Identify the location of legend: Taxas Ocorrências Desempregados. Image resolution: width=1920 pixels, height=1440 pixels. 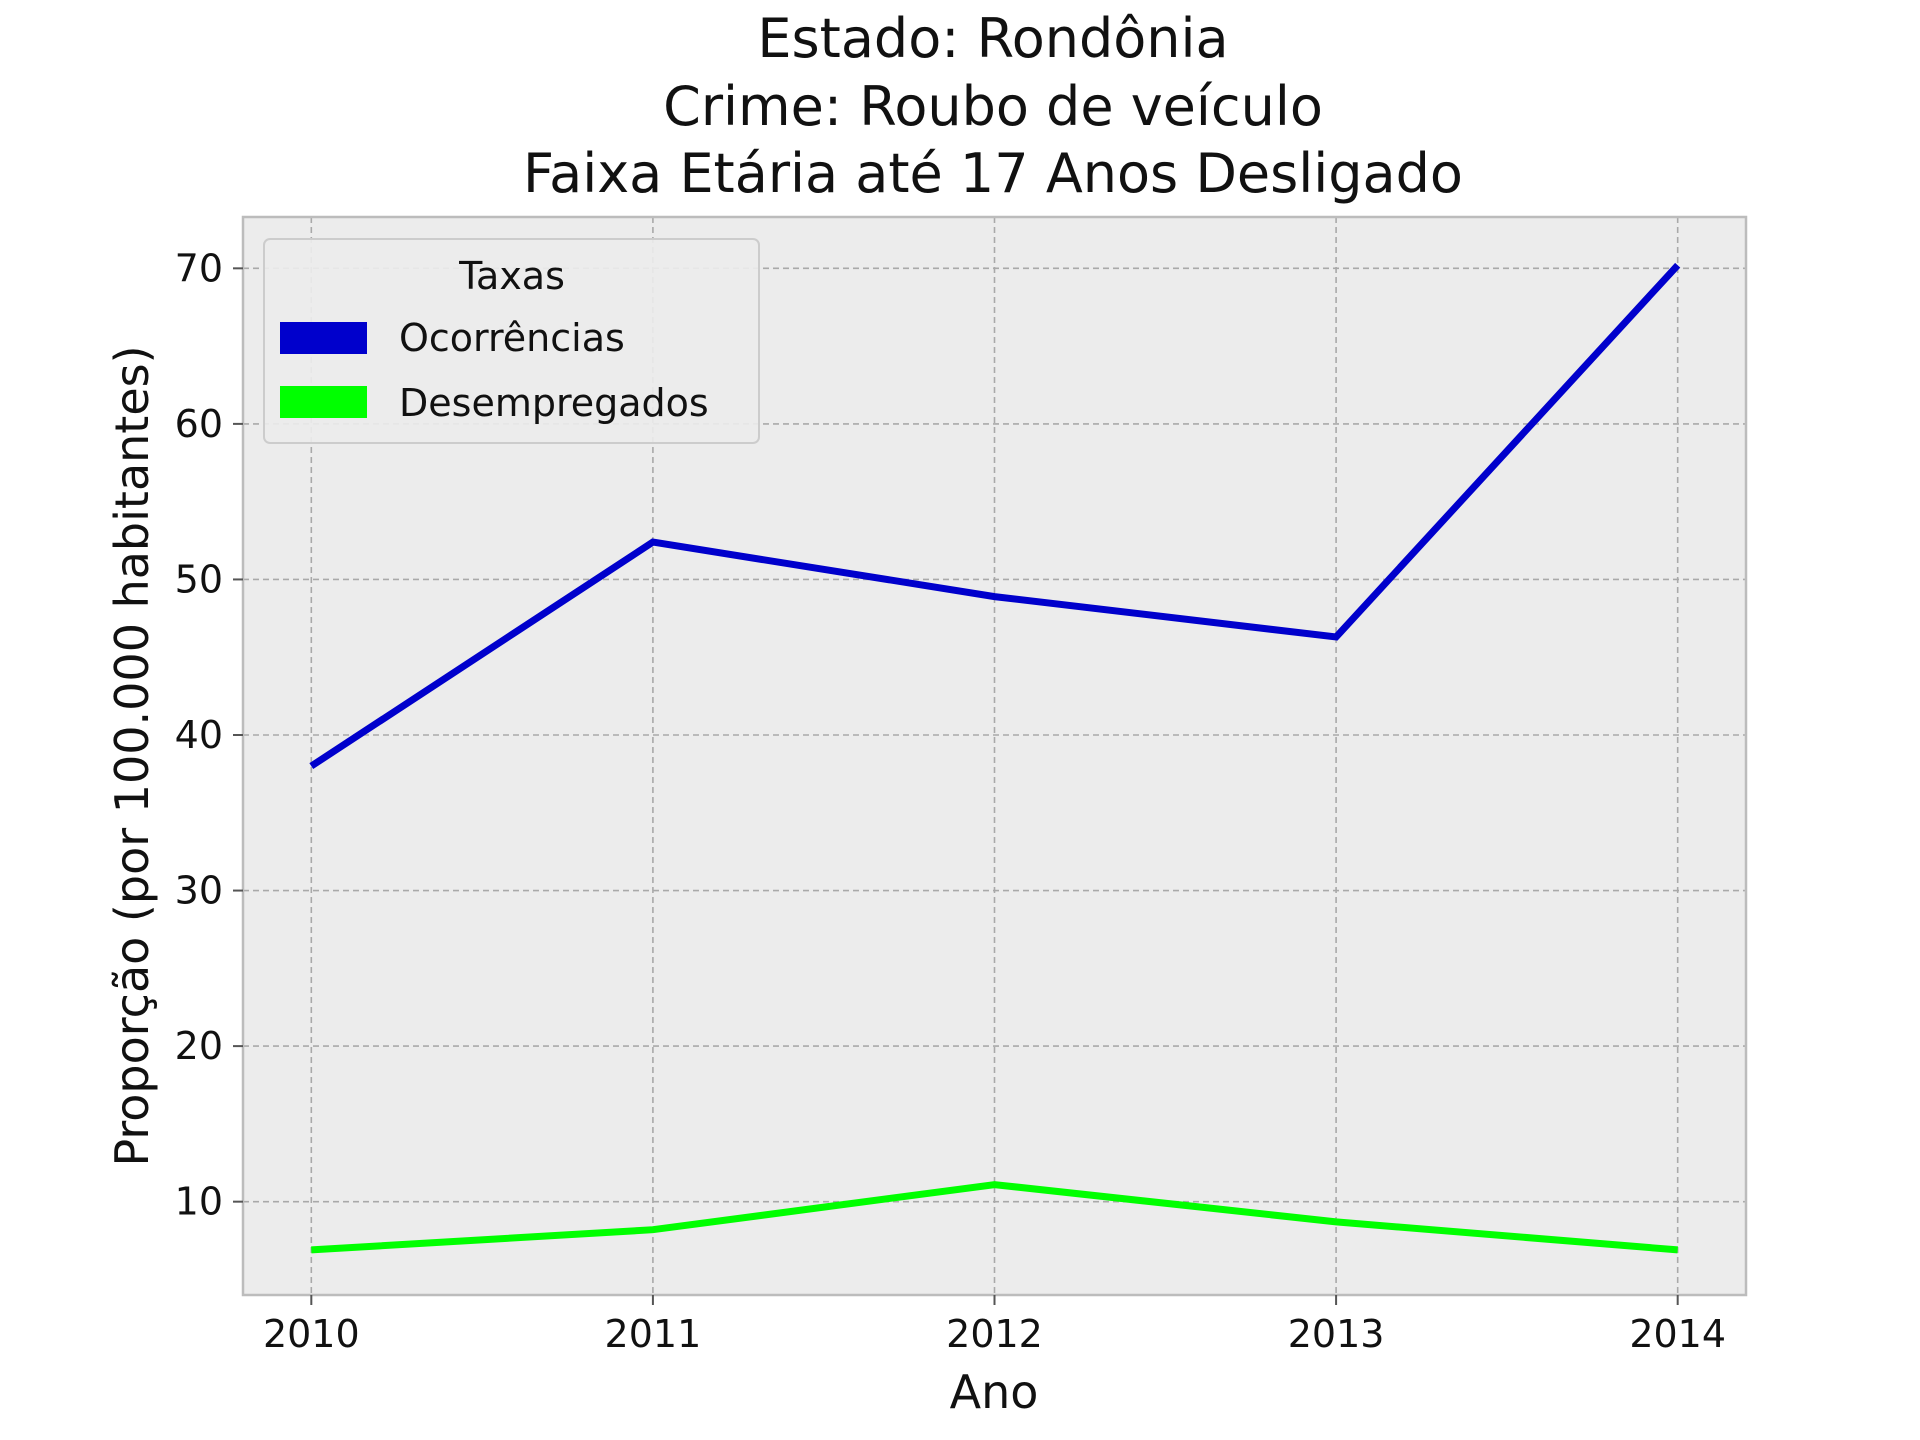
(511, 341).